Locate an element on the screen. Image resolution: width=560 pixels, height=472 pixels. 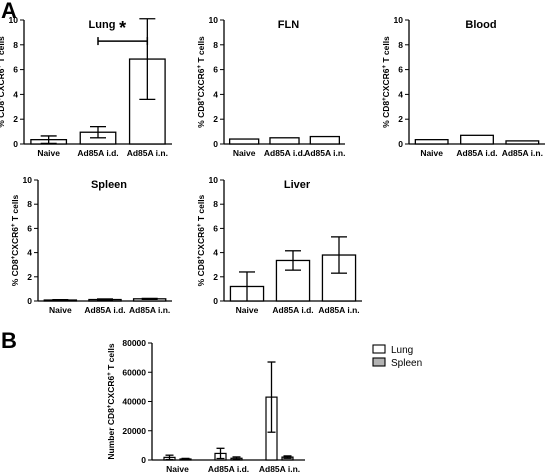
chart-title: Blood is located at coordinates (480, 25).